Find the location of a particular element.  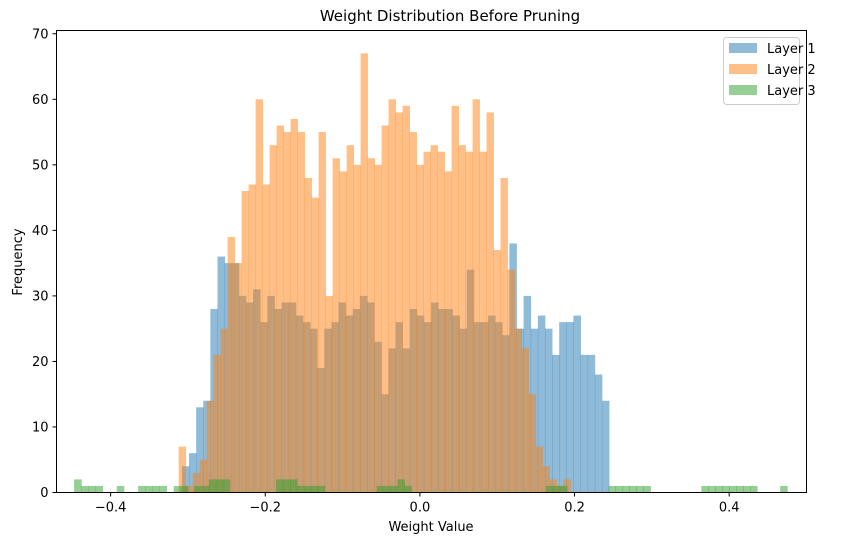

legend-label-3: Layer 3 is located at coordinates (791, 91).